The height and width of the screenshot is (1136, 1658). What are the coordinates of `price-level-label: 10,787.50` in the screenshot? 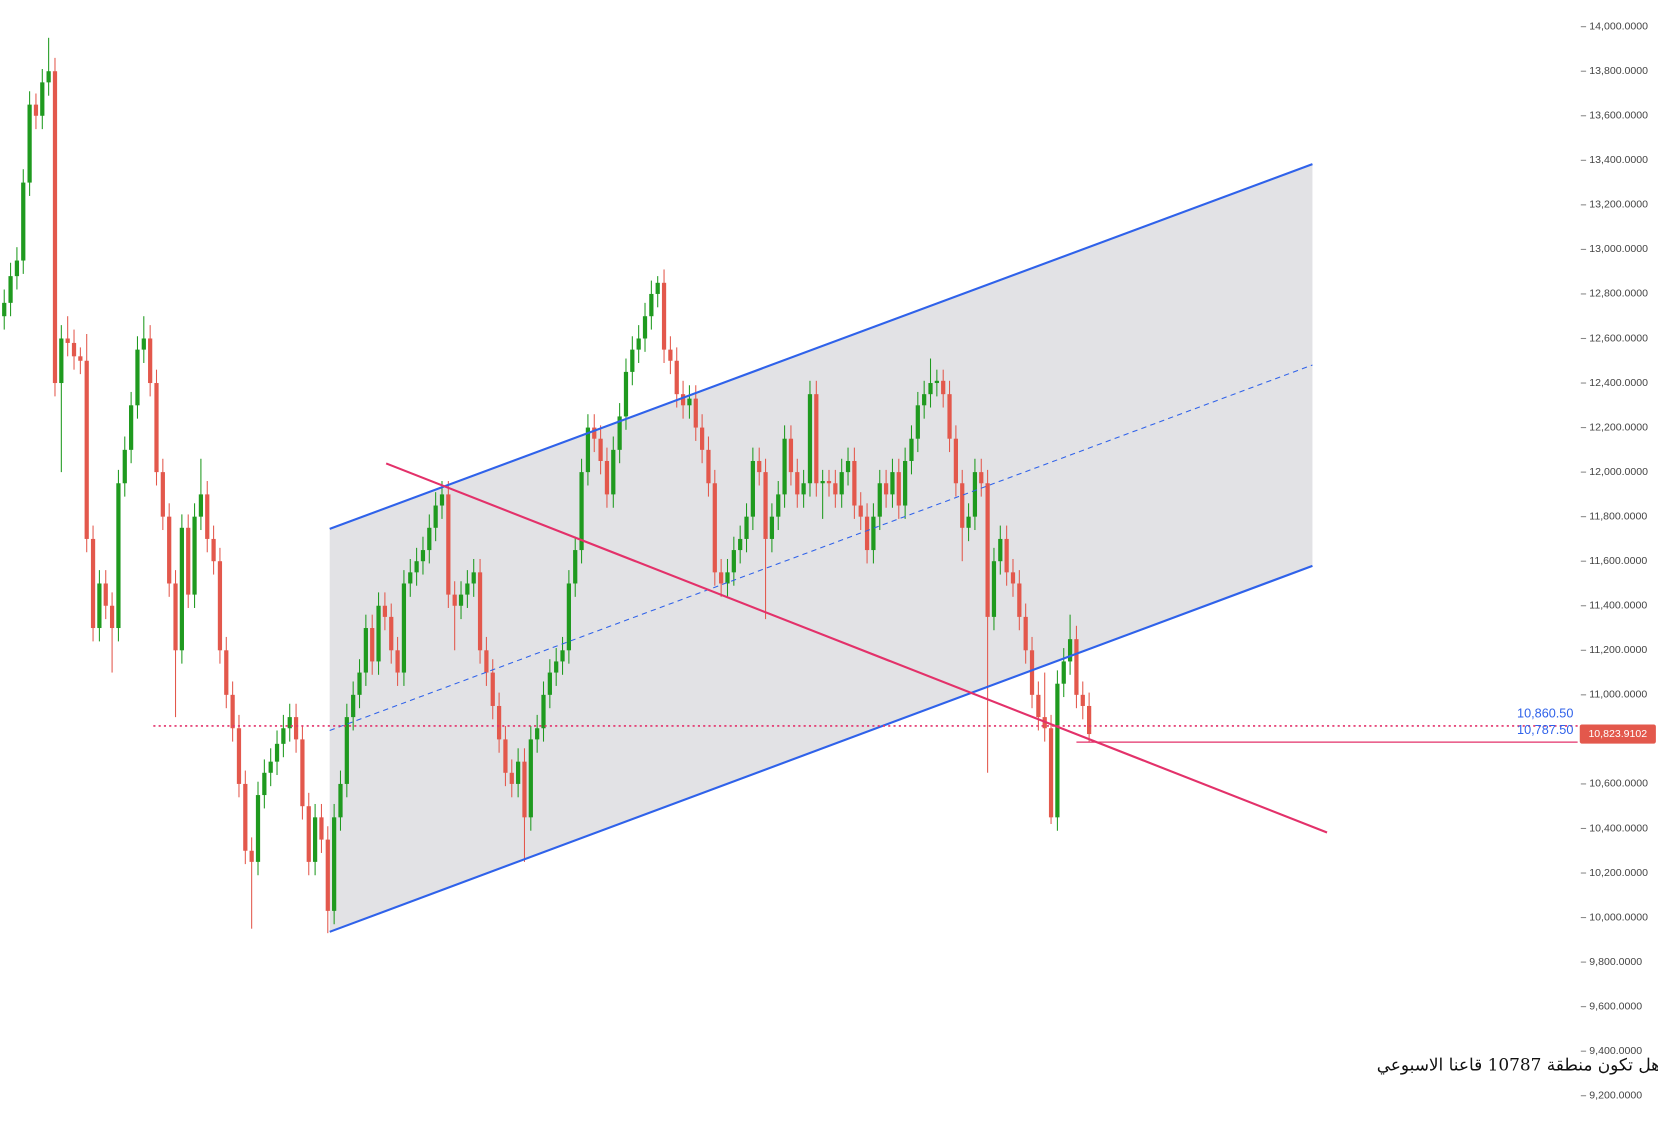 It's located at (1545, 730).